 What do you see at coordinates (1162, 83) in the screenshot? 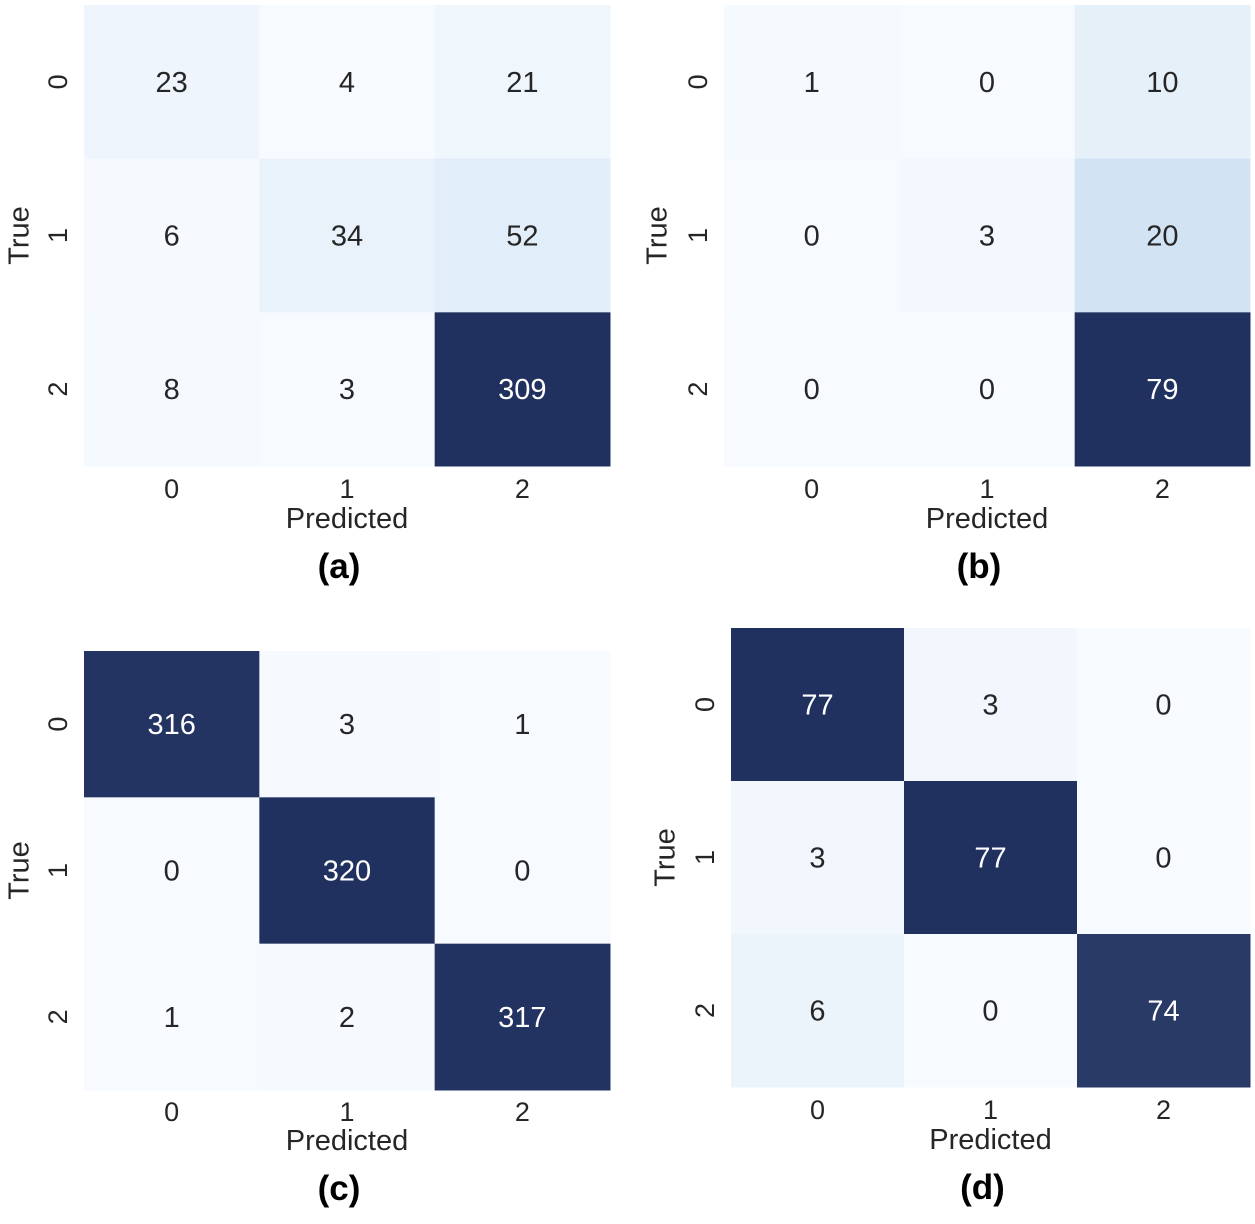
I see `cell-value: 10` at bounding box center [1162, 83].